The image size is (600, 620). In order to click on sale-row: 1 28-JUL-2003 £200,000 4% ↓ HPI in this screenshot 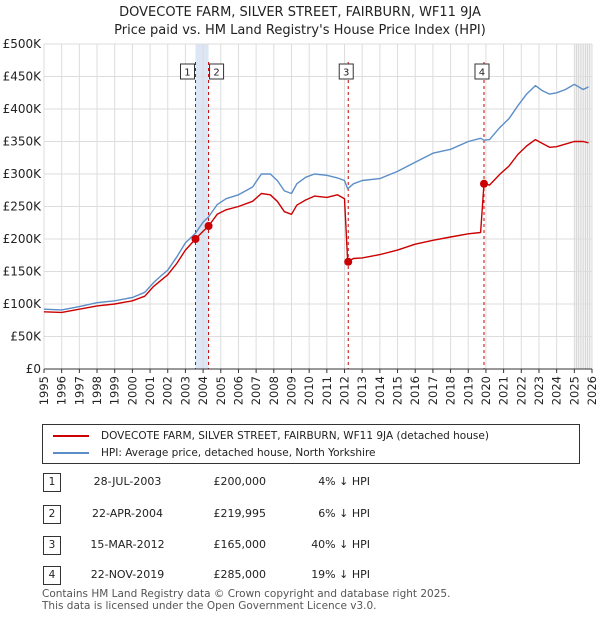, I will do `click(300, 482)`.